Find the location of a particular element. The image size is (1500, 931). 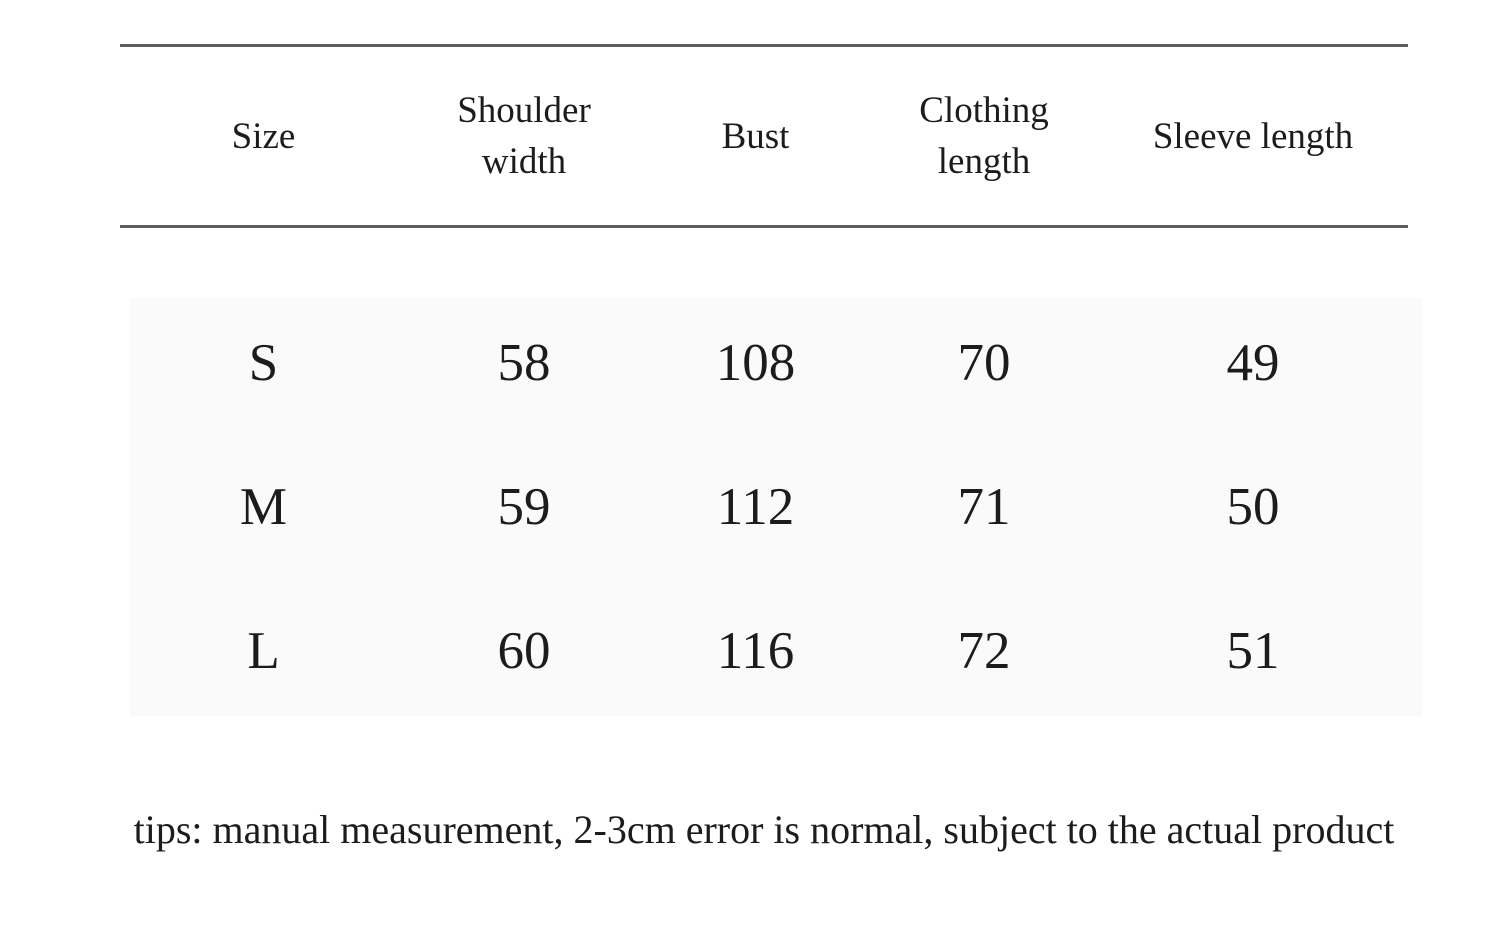

top-rule is located at coordinates (764, 45).